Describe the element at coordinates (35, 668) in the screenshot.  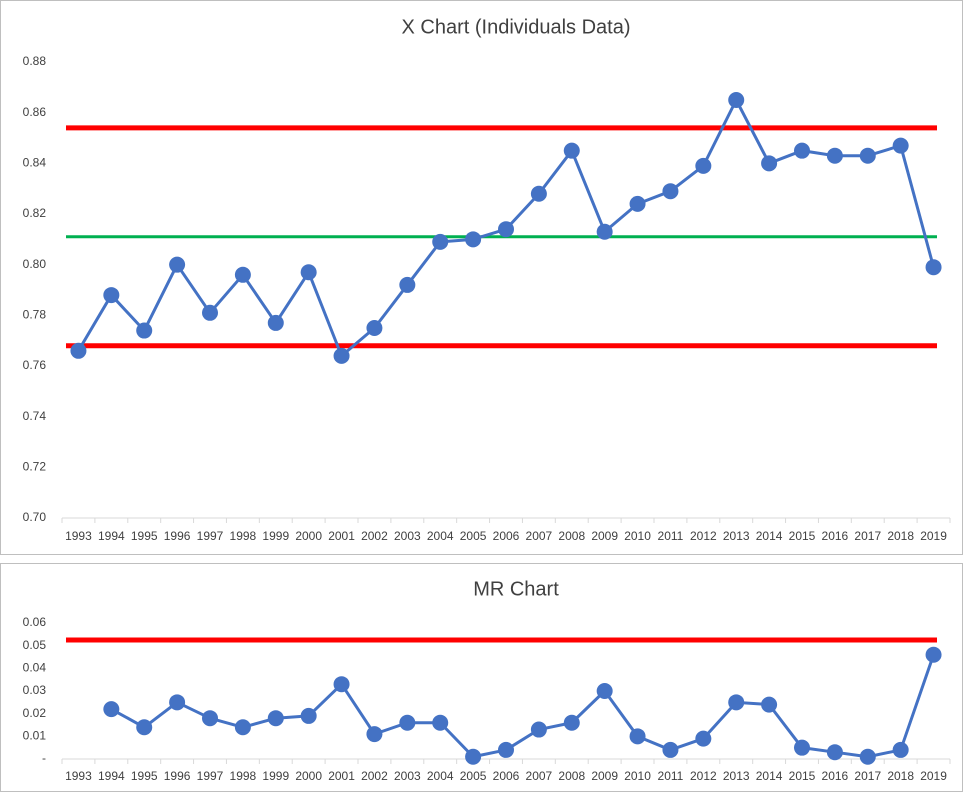
I see `y-tick-label: 0.04` at that location.